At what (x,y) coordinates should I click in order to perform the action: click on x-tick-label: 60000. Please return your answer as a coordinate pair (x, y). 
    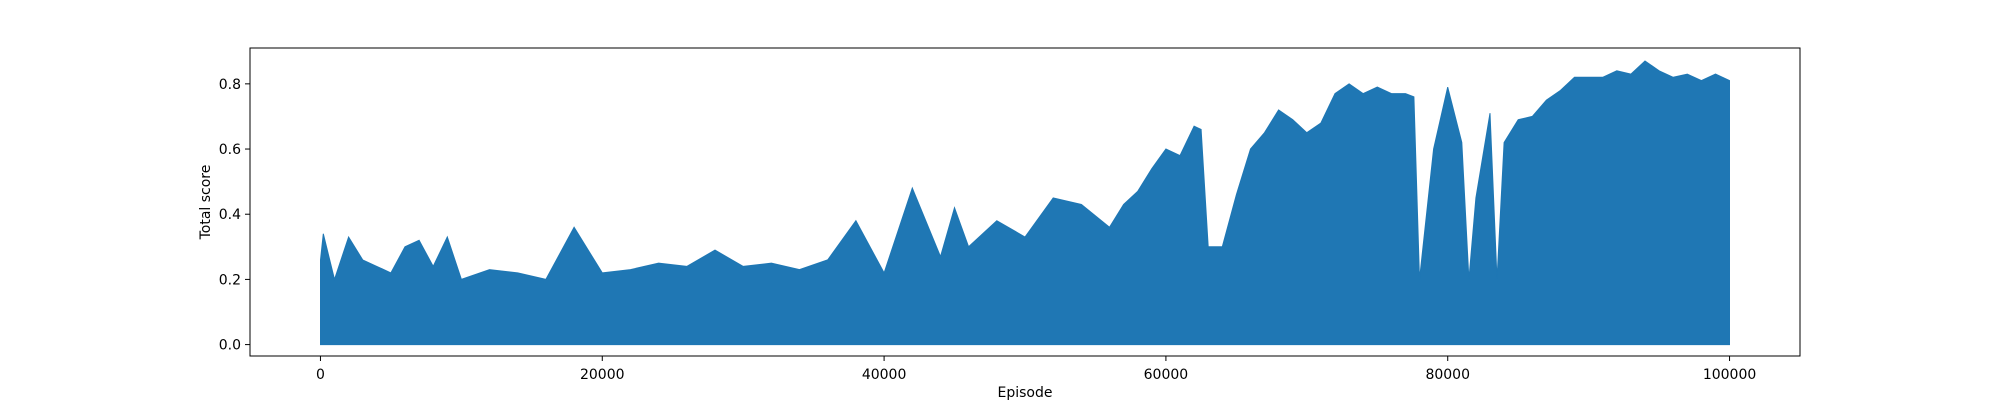
    Looking at the image, I should click on (1166, 375).